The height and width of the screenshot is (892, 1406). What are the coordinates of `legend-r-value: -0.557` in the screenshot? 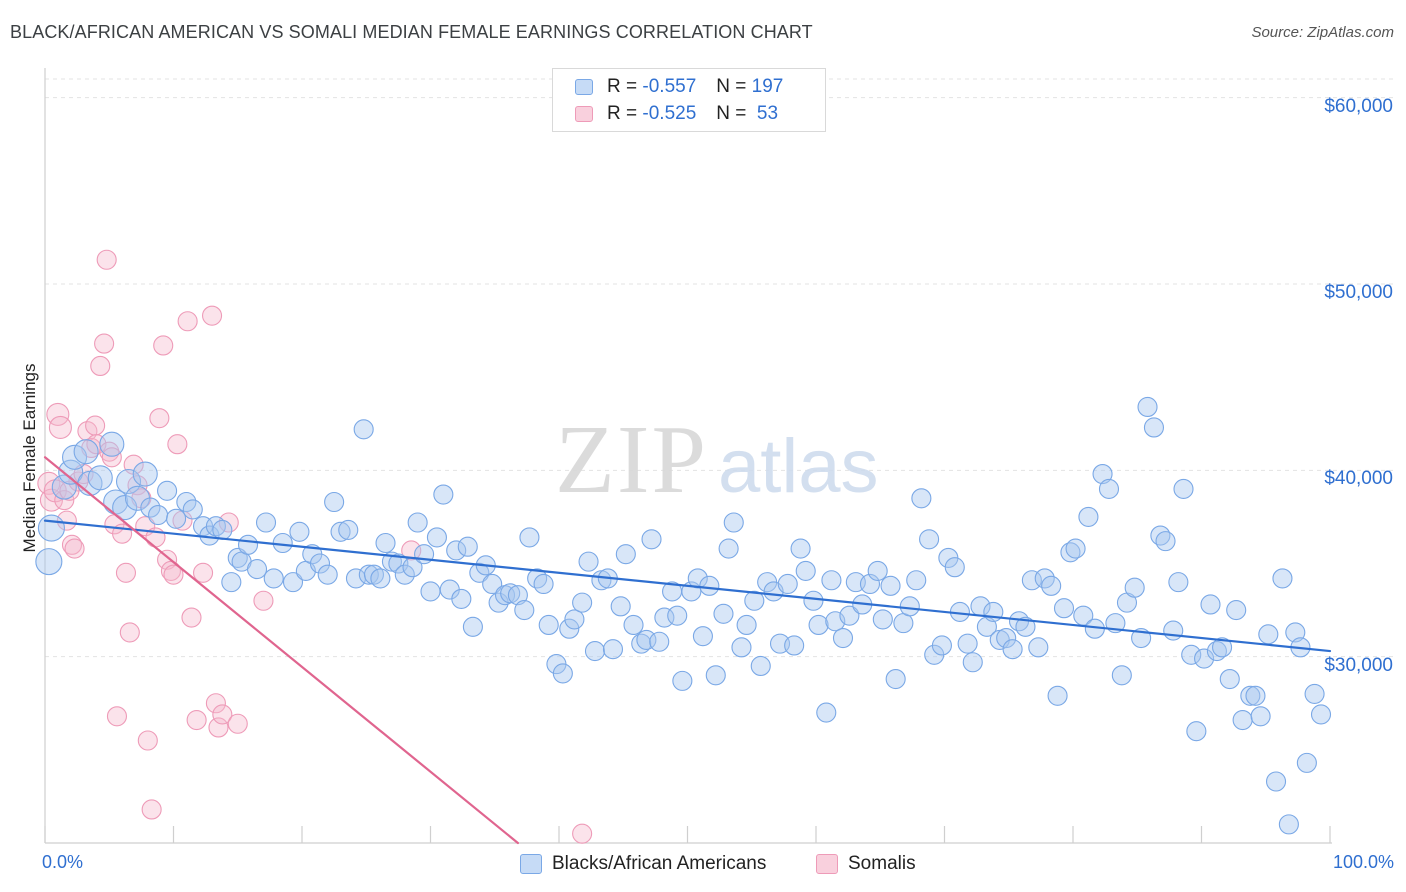 It's located at (669, 86).